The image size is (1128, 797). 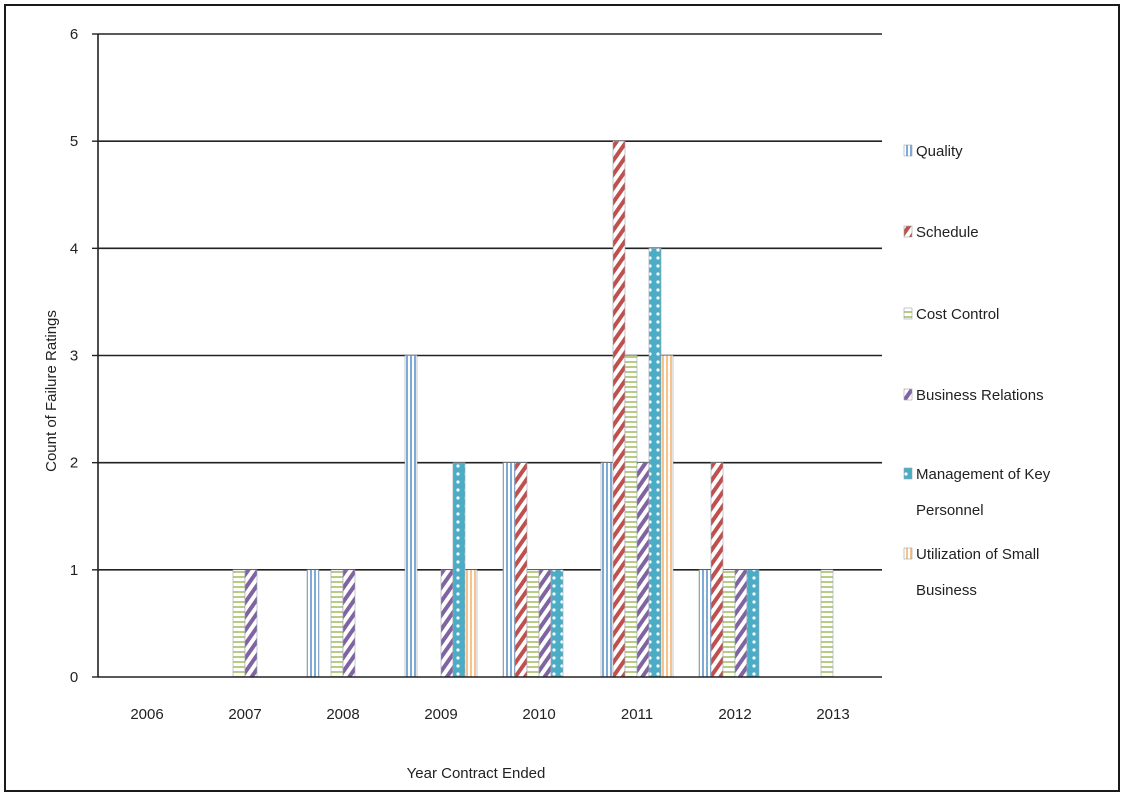 What do you see at coordinates (74, 34) in the screenshot?
I see `y-tick-label-6: 6` at bounding box center [74, 34].